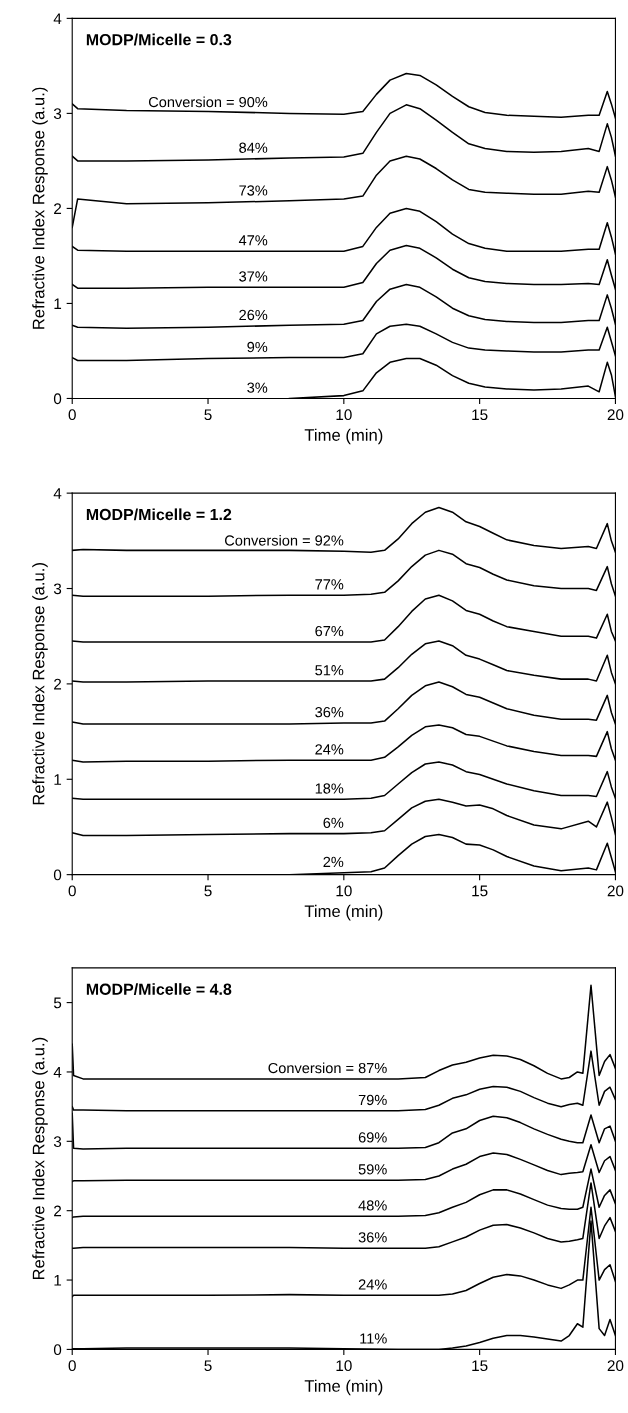 The image size is (628, 1413). I want to click on y-tick-label: 5, so click(57, 1003).